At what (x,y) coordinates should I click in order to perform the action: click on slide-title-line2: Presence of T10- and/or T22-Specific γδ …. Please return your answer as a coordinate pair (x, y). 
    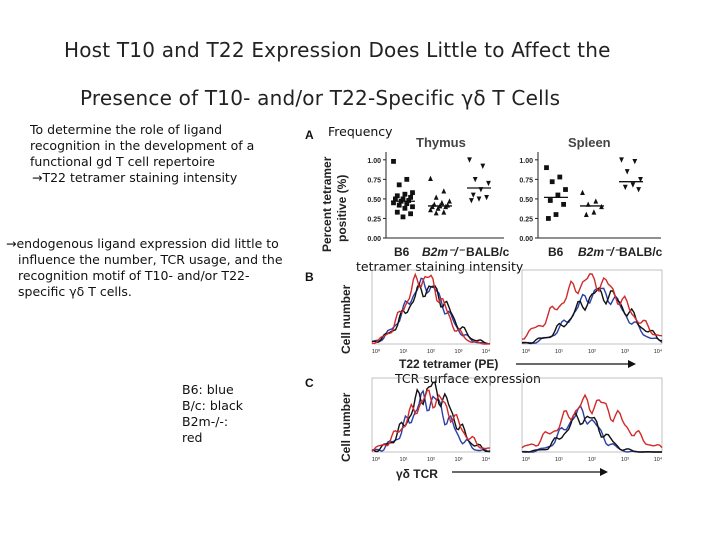
    Looking at the image, I should click on (320, 98).